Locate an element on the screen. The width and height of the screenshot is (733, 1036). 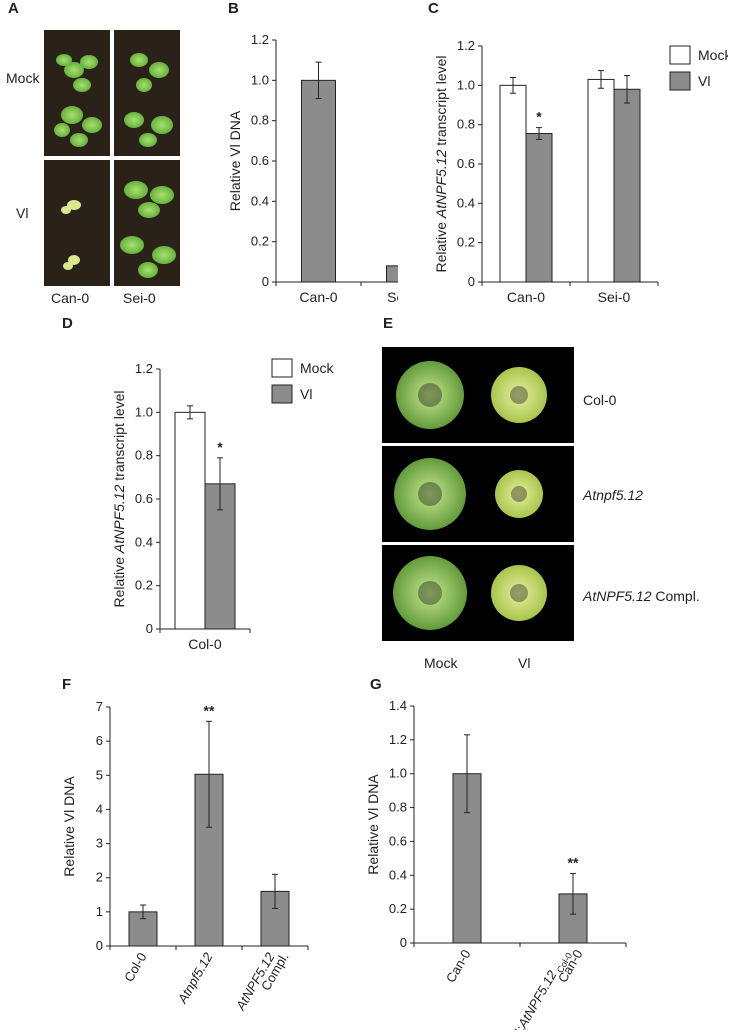
panel-letter-g: G is located at coordinates (376, 684).